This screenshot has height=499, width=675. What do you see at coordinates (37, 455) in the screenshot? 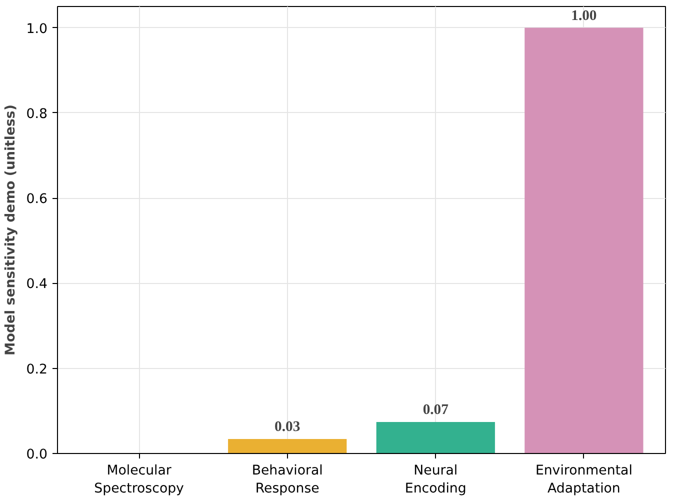
I see `y-tick-label: 0.0` at bounding box center [37, 455].